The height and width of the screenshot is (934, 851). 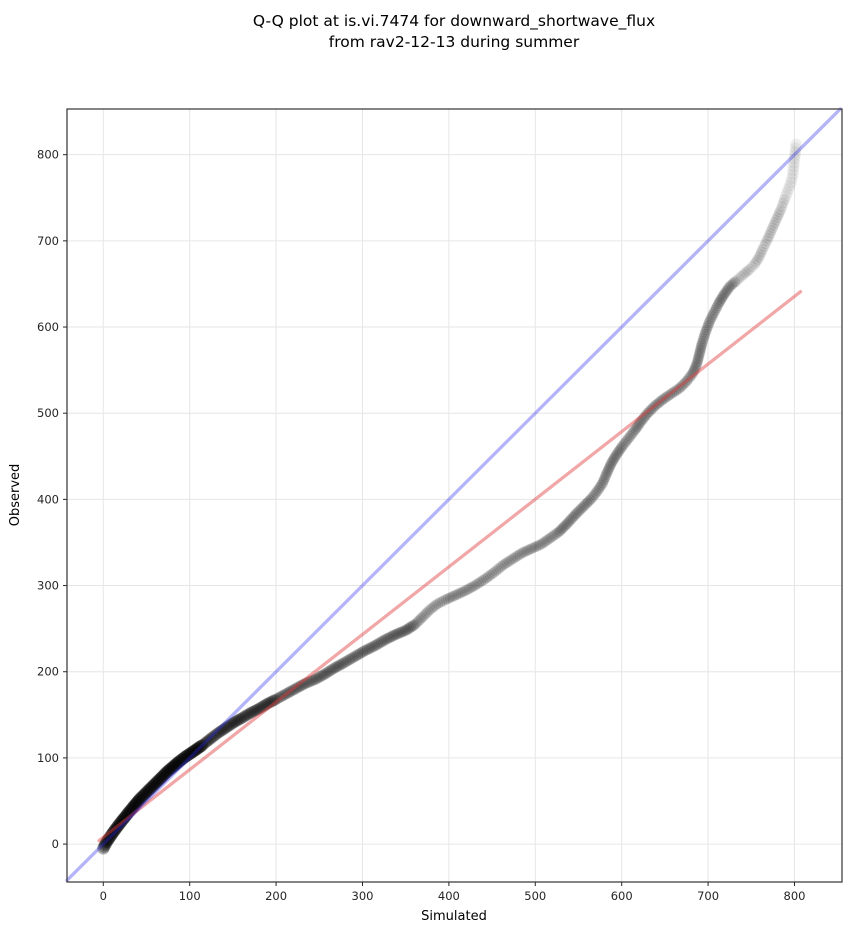 I want to click on y-tick-label: 600, so click(x=48, y=327).